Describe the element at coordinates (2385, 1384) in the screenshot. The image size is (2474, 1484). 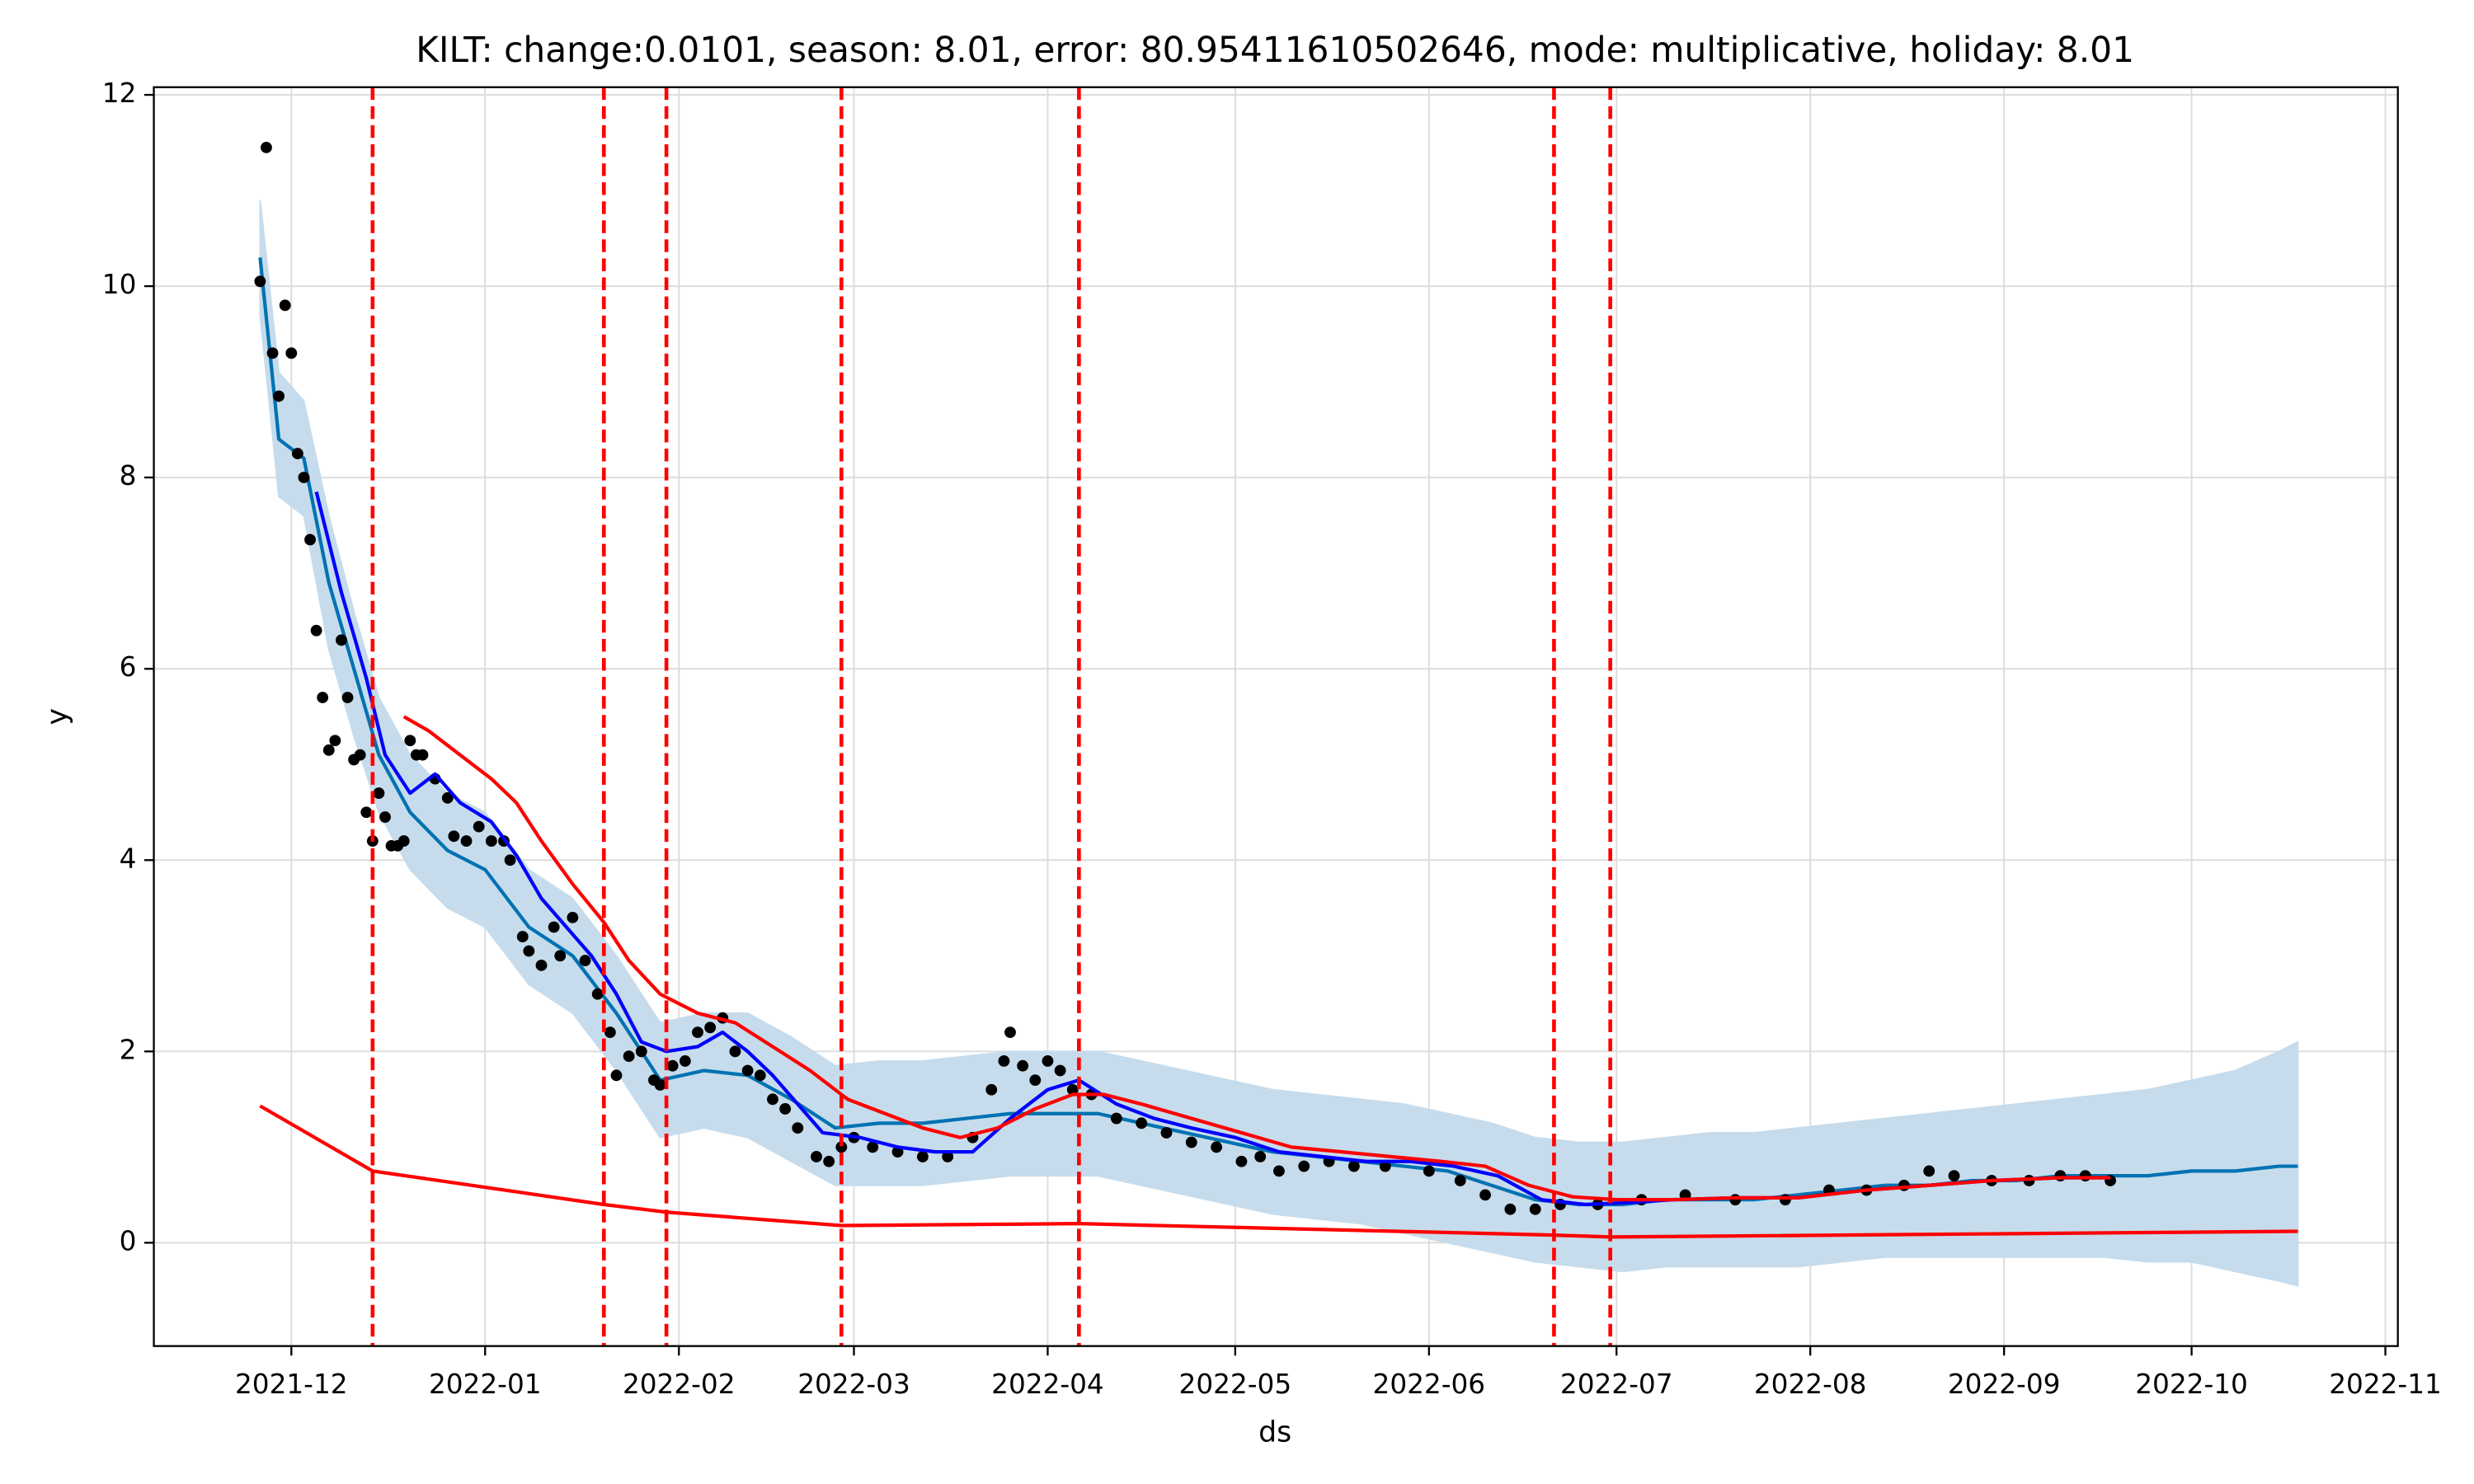
I see `x-tick-label: 2022-11` at that location.